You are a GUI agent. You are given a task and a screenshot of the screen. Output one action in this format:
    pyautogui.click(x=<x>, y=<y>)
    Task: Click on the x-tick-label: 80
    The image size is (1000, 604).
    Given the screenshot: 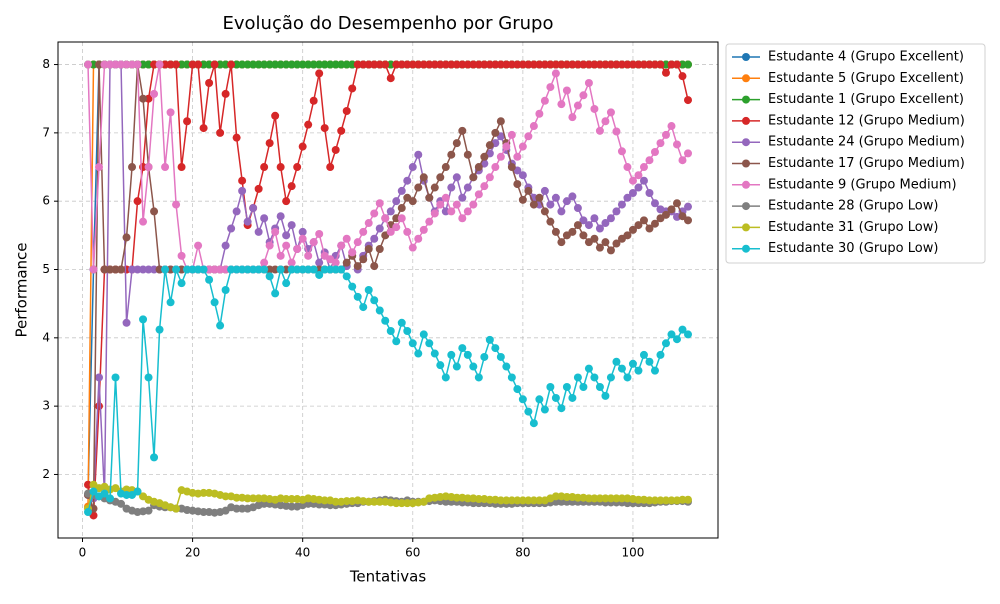 What is the action you would take?
    pyautogui.click(x=522, y=553)
    